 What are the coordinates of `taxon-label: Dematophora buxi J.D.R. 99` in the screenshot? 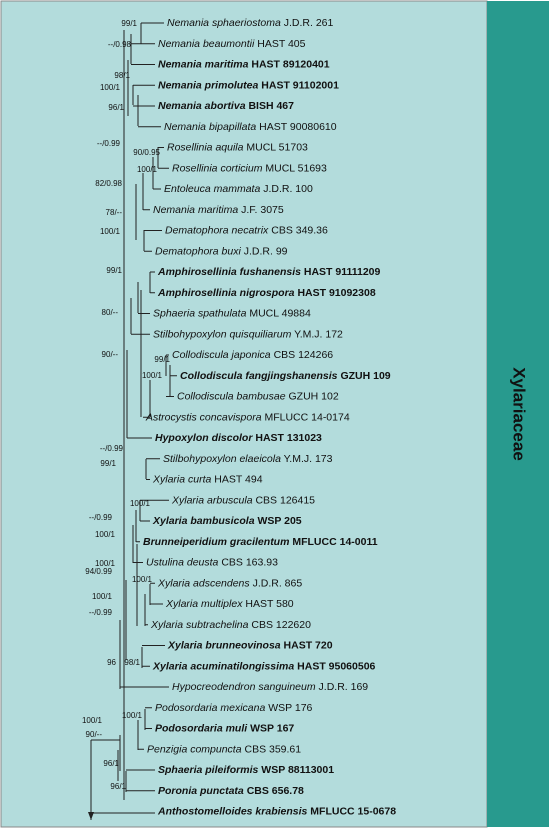 It's located at (221, 251).